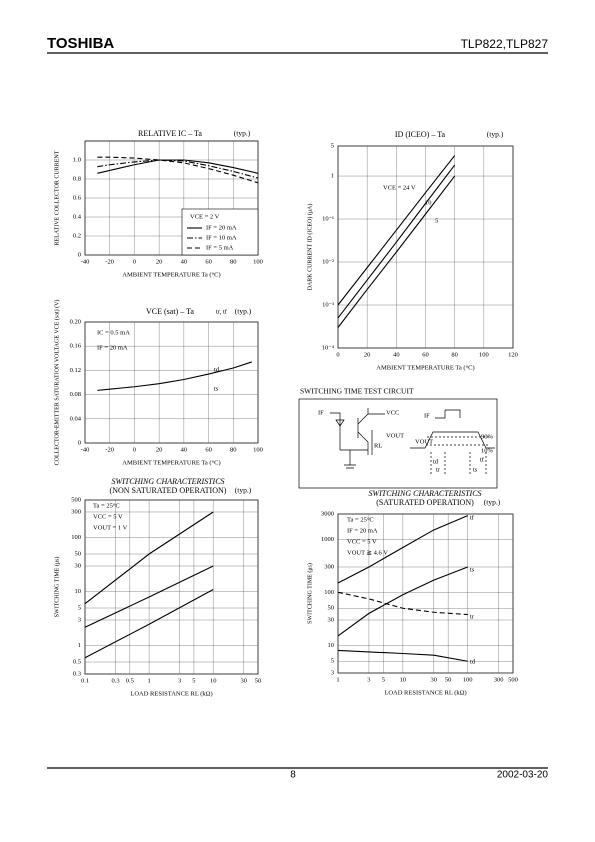 This screenshot has height=842, width=595. I want to click on x-axis-label: LOAD RESISTANCE RL (kΩ), so click(171, 693).